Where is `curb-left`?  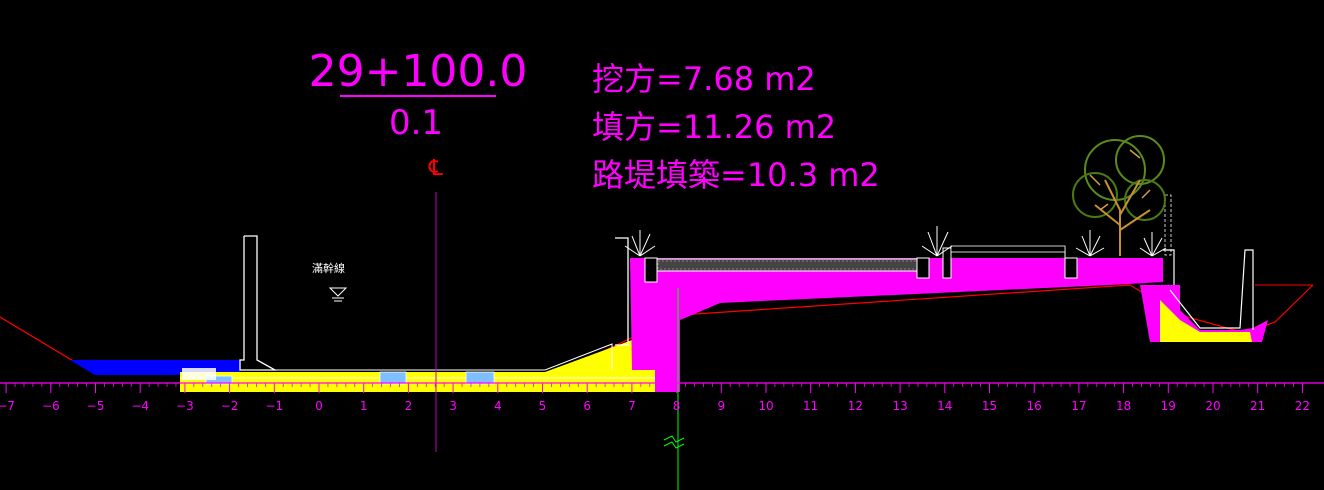 curb-left is located at coordinates (651, 270).